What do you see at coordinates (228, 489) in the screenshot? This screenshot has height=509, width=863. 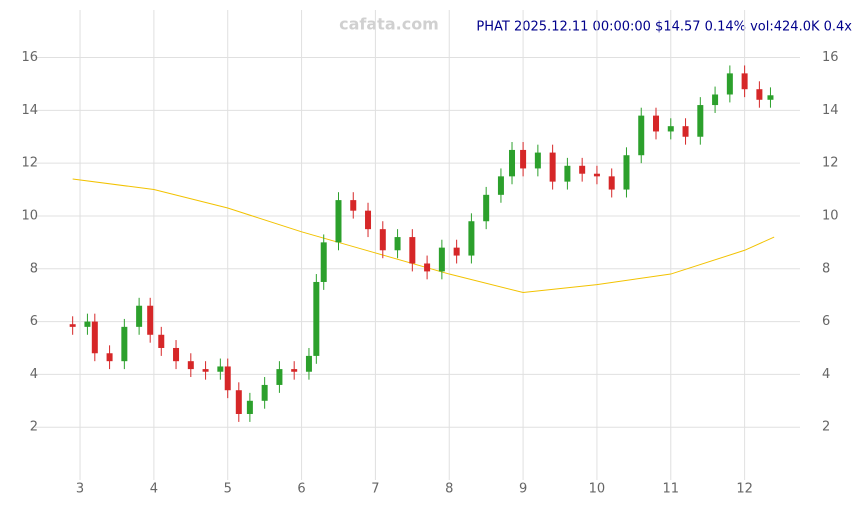 I see `x-tick-label: 5` at bounding box center [228, 489].